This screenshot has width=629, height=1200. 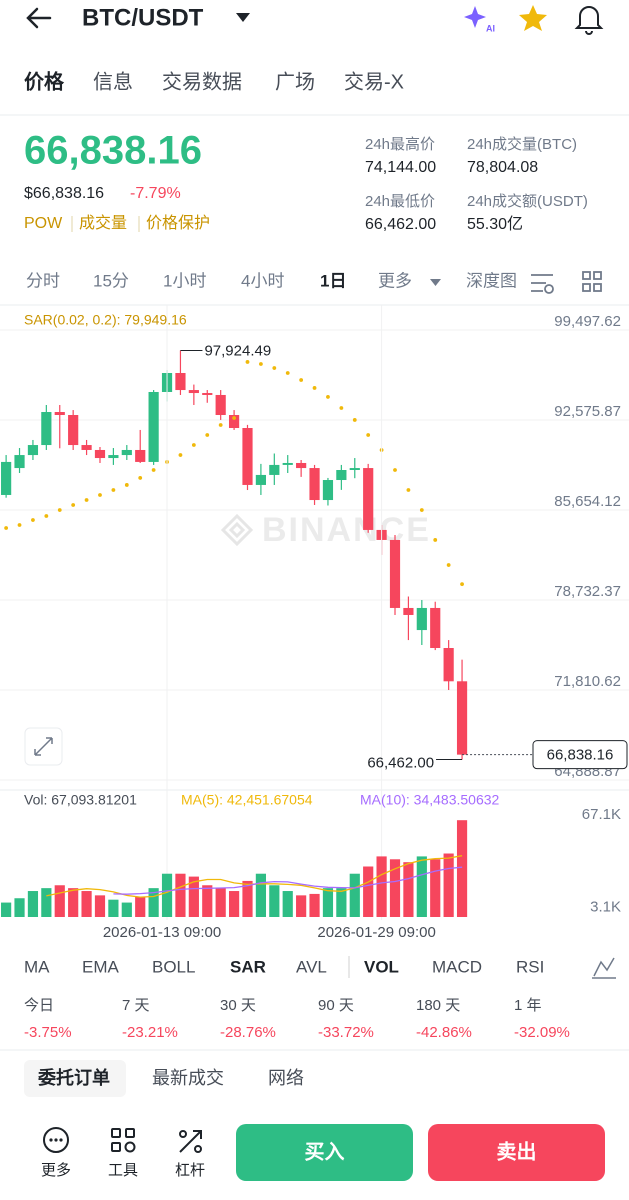 What do you see at coordinates (395, 280) in the screenshot?
I see `interval-more: 更多` at bounding box center [395, 280].